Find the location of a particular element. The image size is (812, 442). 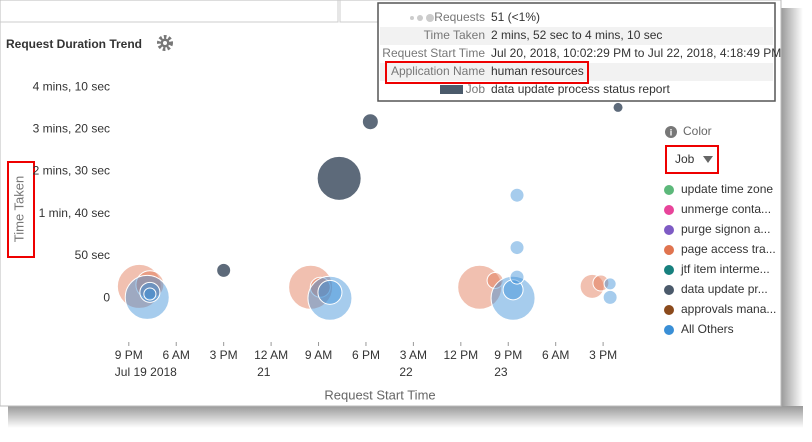

legend-entry: All Others is located at coordinates (707, 329).